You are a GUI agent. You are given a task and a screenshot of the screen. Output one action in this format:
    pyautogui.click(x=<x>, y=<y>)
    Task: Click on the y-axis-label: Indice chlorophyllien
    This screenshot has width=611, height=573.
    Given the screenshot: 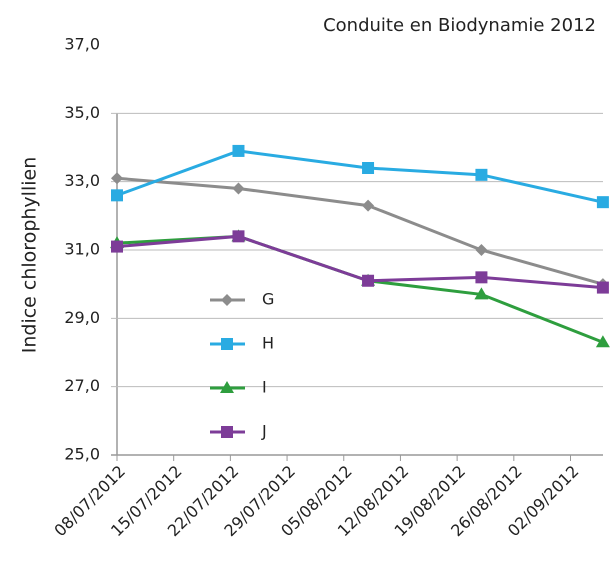 What is the action you would take?
    pyautogui.click(x=30, y=255)
    